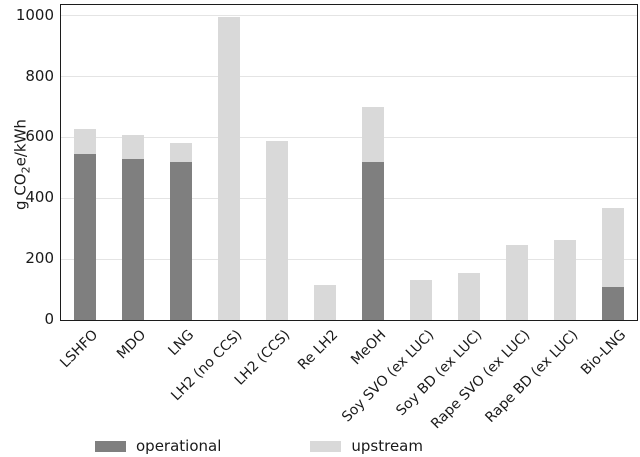 This screenshot has height=457, width=640. What do you see at coordinates (179, 446) in the screenshot?
I see `legend-label-operational: operational` at bounding box center [179, 446].